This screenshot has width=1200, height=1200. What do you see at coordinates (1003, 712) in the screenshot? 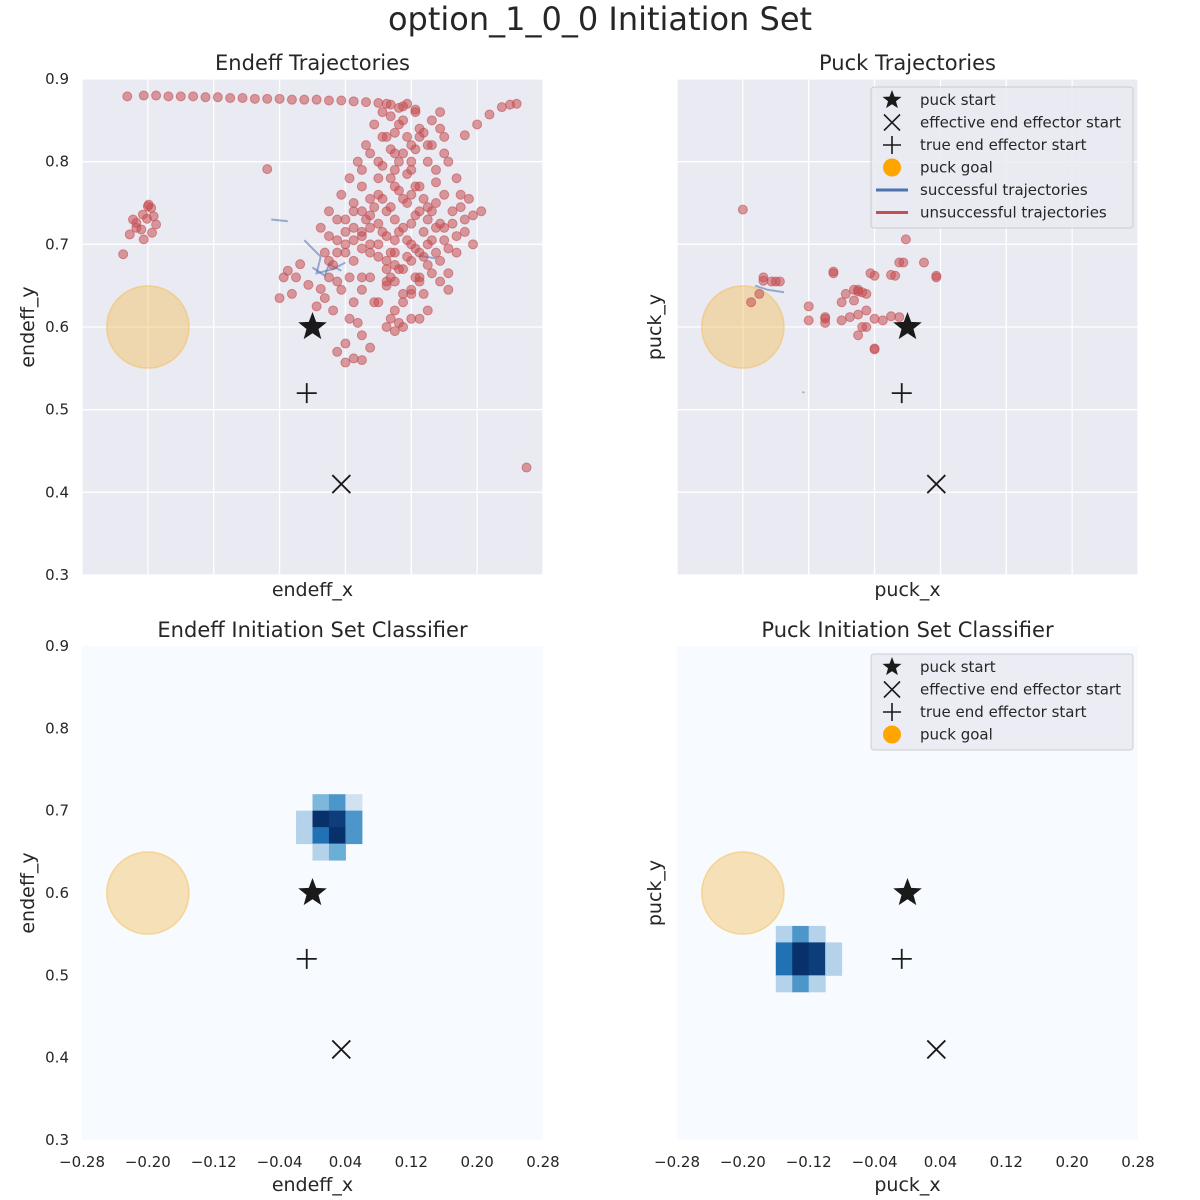
I see `legend-label: true end effector start` at bounding box center [1003, 712].